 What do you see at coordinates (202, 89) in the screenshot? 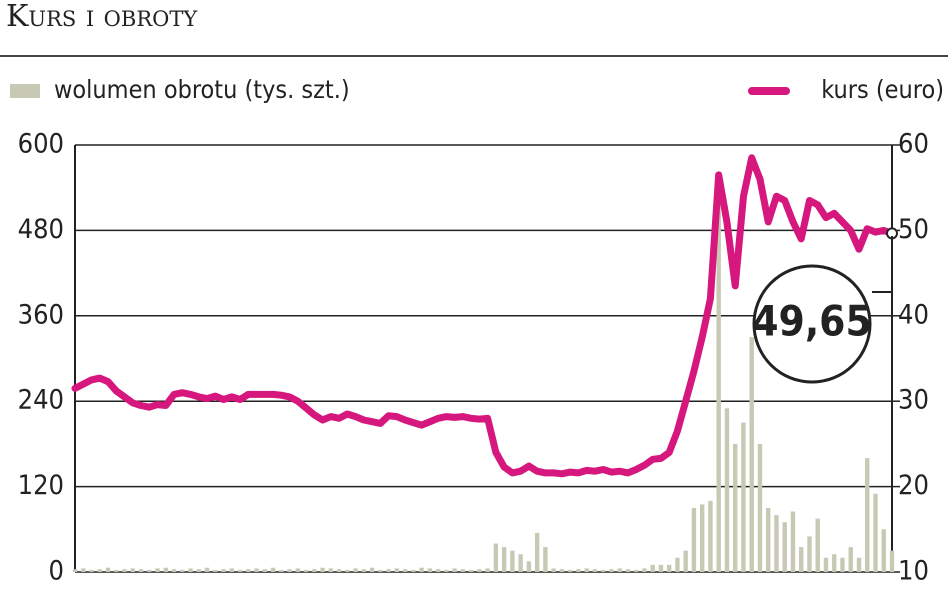
I see `legend-label: wolumen obrotu (tys. szt.)` at bounding box center [202, 89].